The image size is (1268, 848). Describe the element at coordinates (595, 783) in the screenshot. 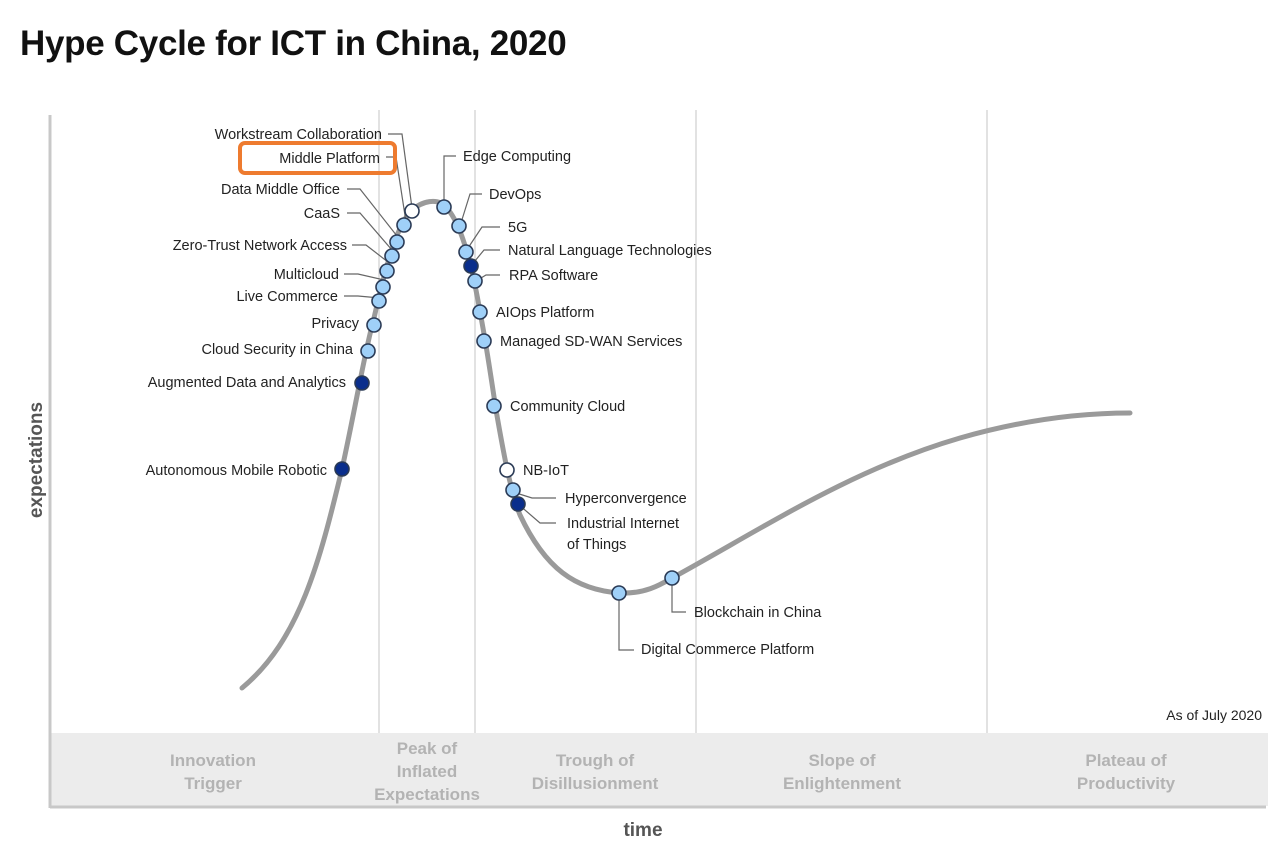

I see `phase-trough-line2: Disillusionment` at that location.